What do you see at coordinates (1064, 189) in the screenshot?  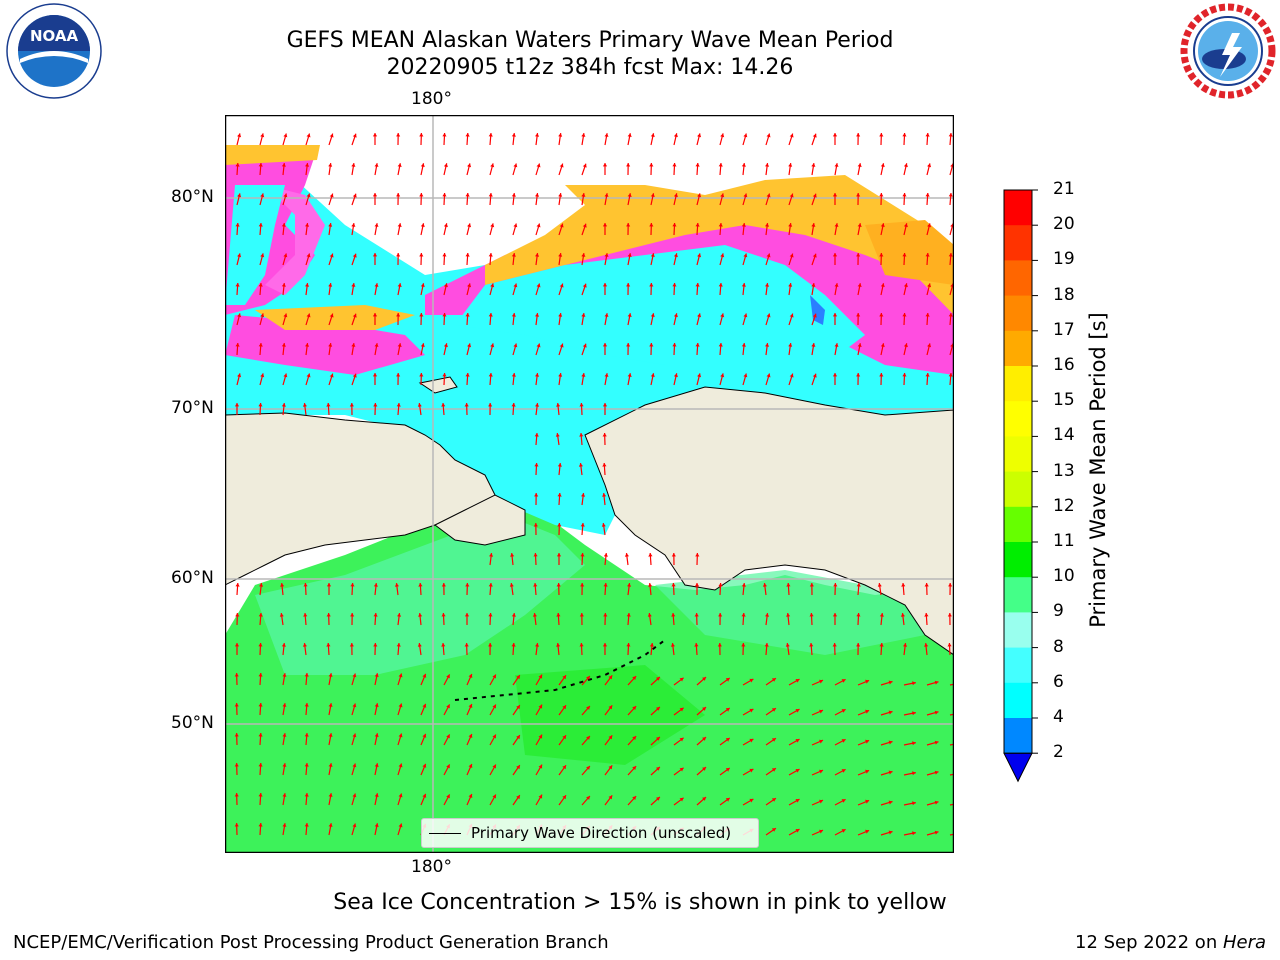 I see `colorbar-tick-label: 21` at bounding box center [1064, 189].